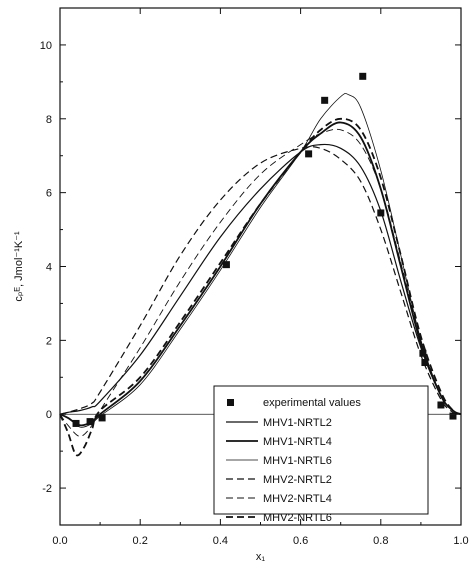 The height and width of the screenshot is (583, 474). I want to click on x-tick-label: 0.4, so click(220, 541).